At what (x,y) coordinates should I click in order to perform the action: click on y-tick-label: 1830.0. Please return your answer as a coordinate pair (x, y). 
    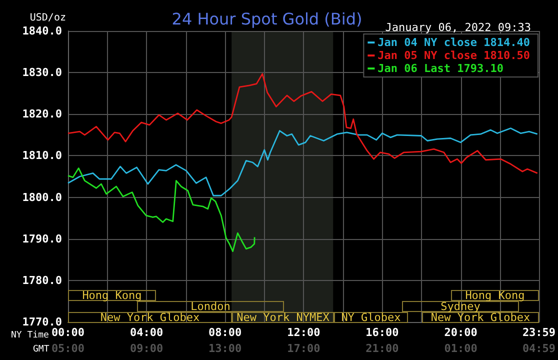
    Looking at the image, I should click on (42, 73).